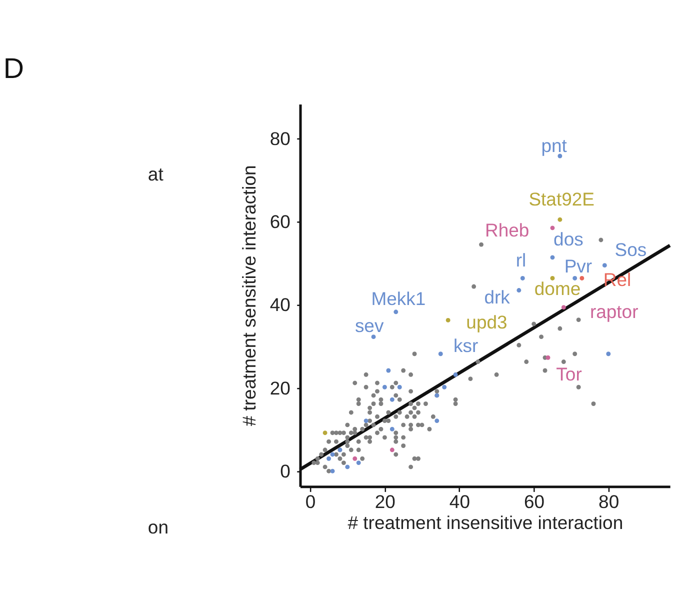 This screenshot has height=605, width=680. What do you see at coordinates (497, 297) in the screenshot?
I see `series-label: drk` at bounding box center [497, 297].